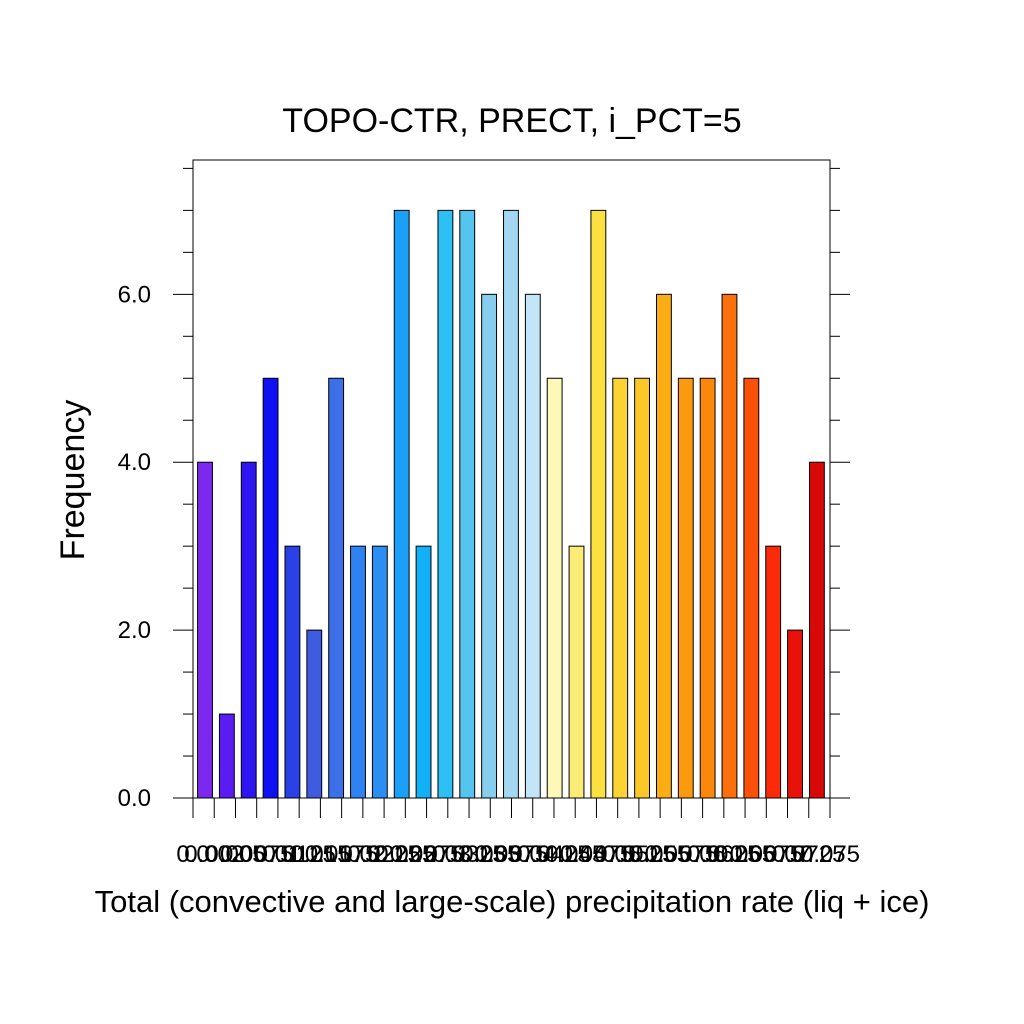 The height and width of the screenshot is (1024, 1024). I want to click on x-tick-label: 0.0725, so click(808, 854).